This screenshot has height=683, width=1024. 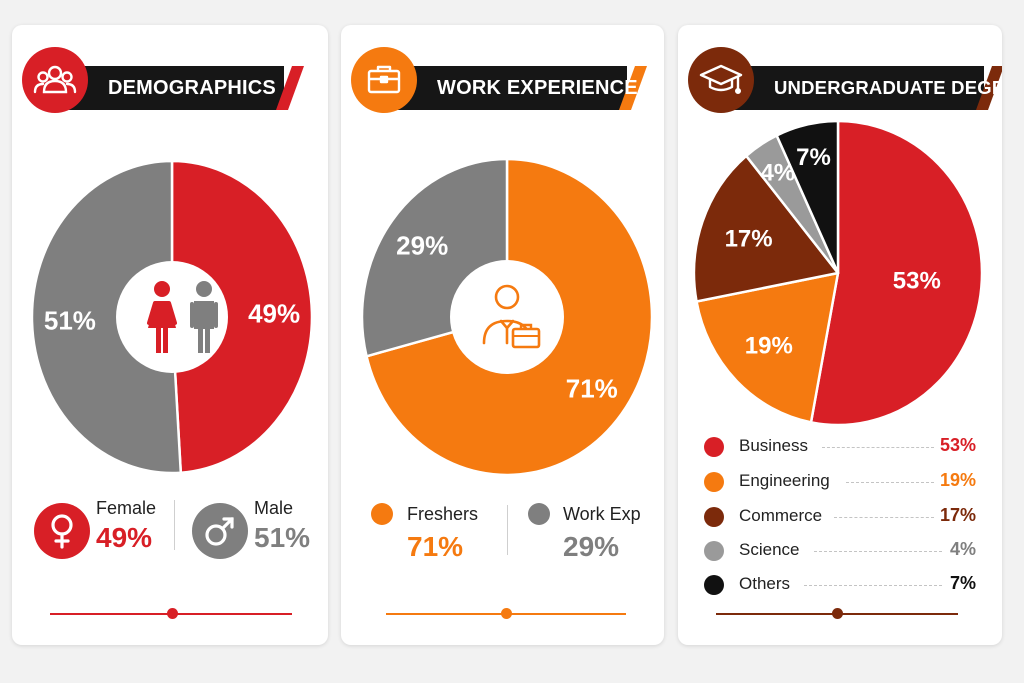 What do you see at coordinates (781, 515) in the screenshot?
I see `legend-label: Commerce` at bounding box center [781, 515].